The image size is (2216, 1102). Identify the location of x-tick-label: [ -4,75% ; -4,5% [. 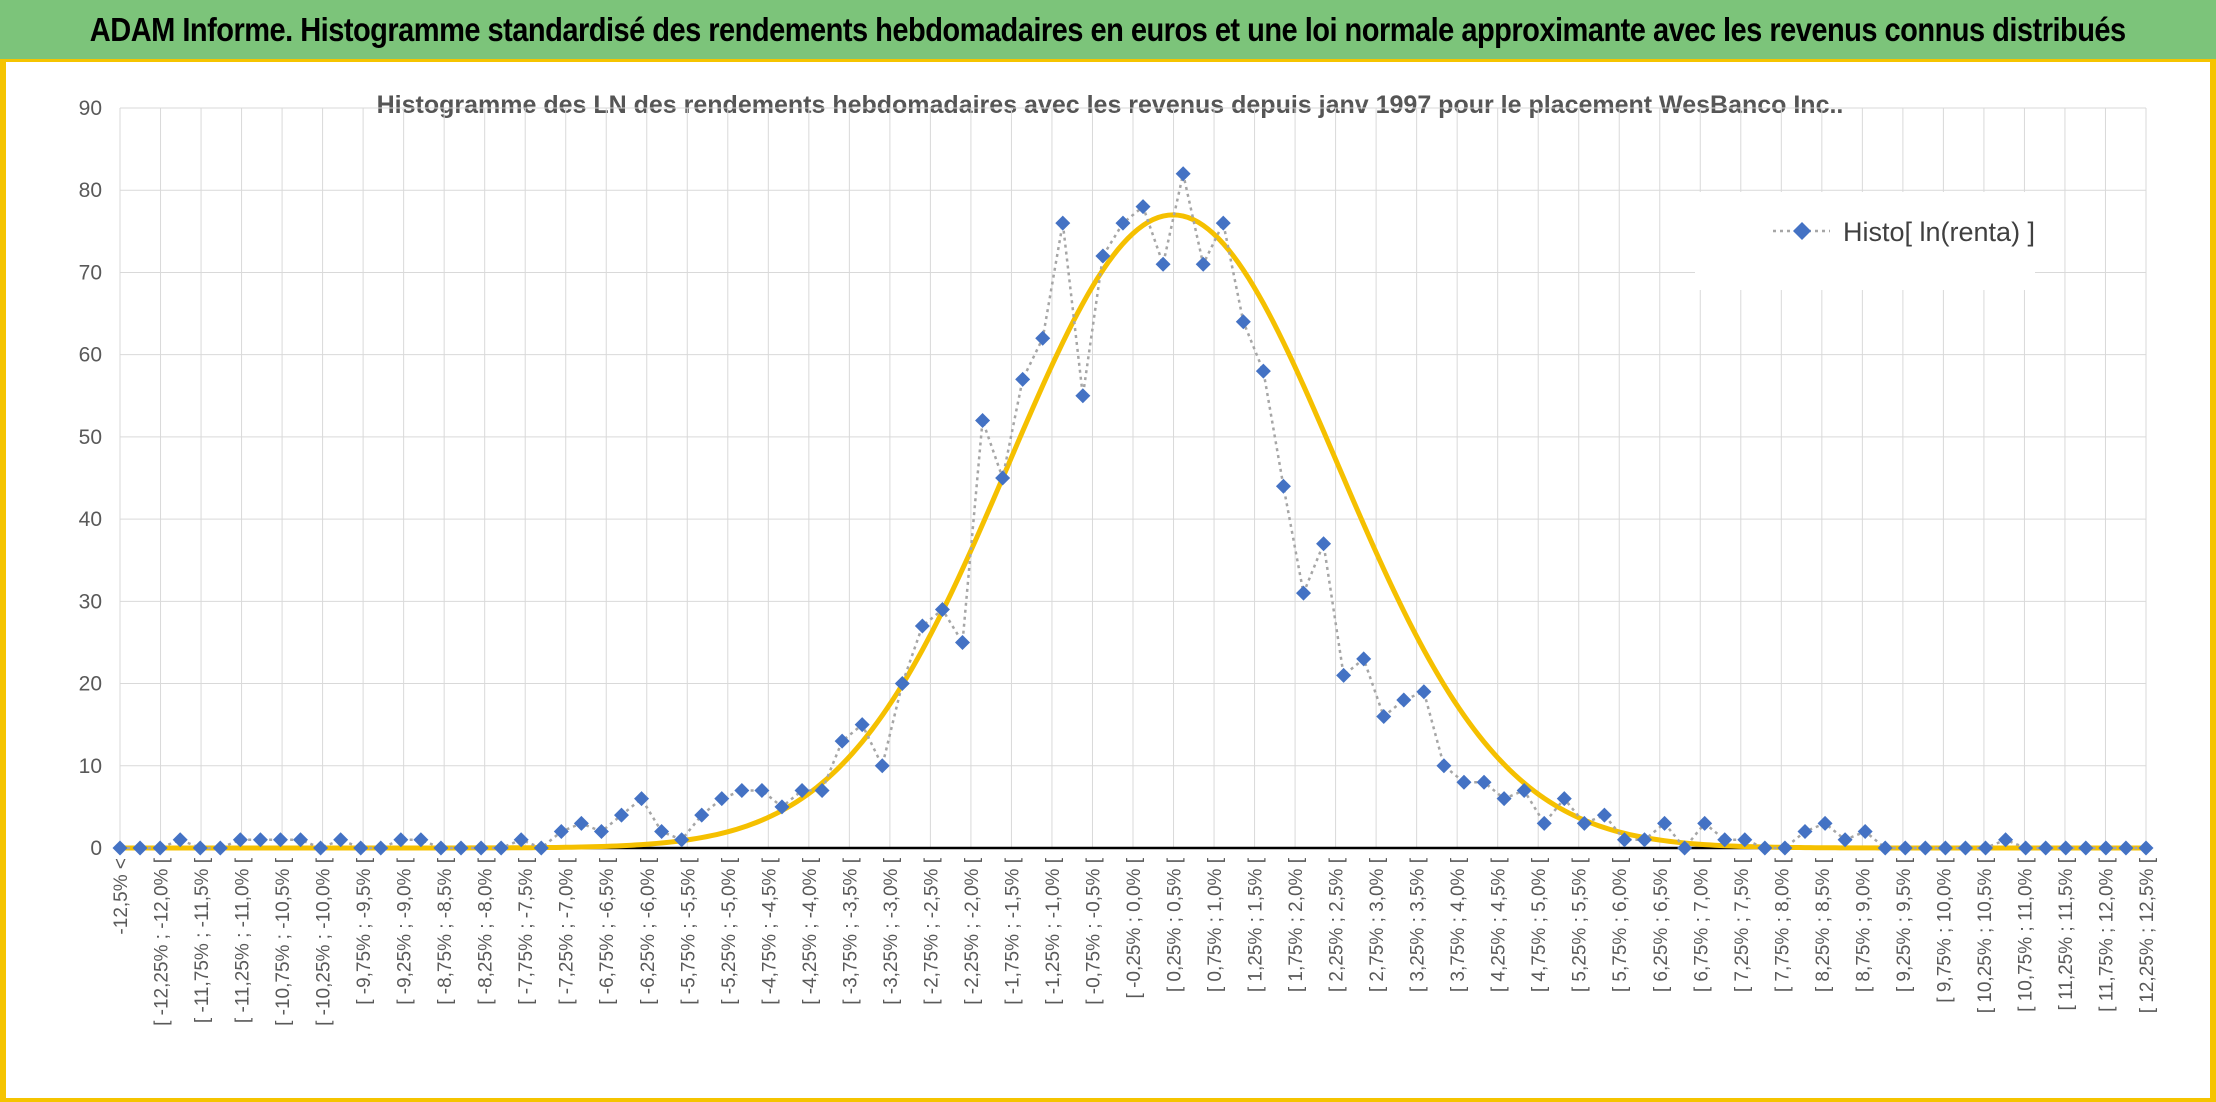
(769, 931).